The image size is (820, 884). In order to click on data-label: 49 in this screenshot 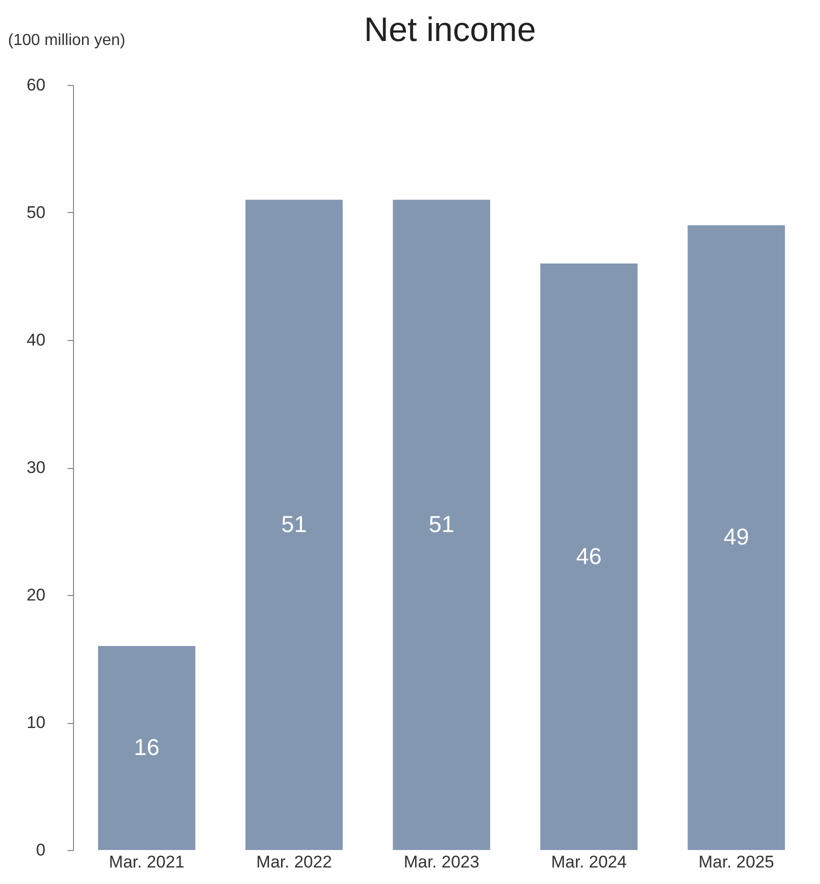, I will do `click(737, 537)`.